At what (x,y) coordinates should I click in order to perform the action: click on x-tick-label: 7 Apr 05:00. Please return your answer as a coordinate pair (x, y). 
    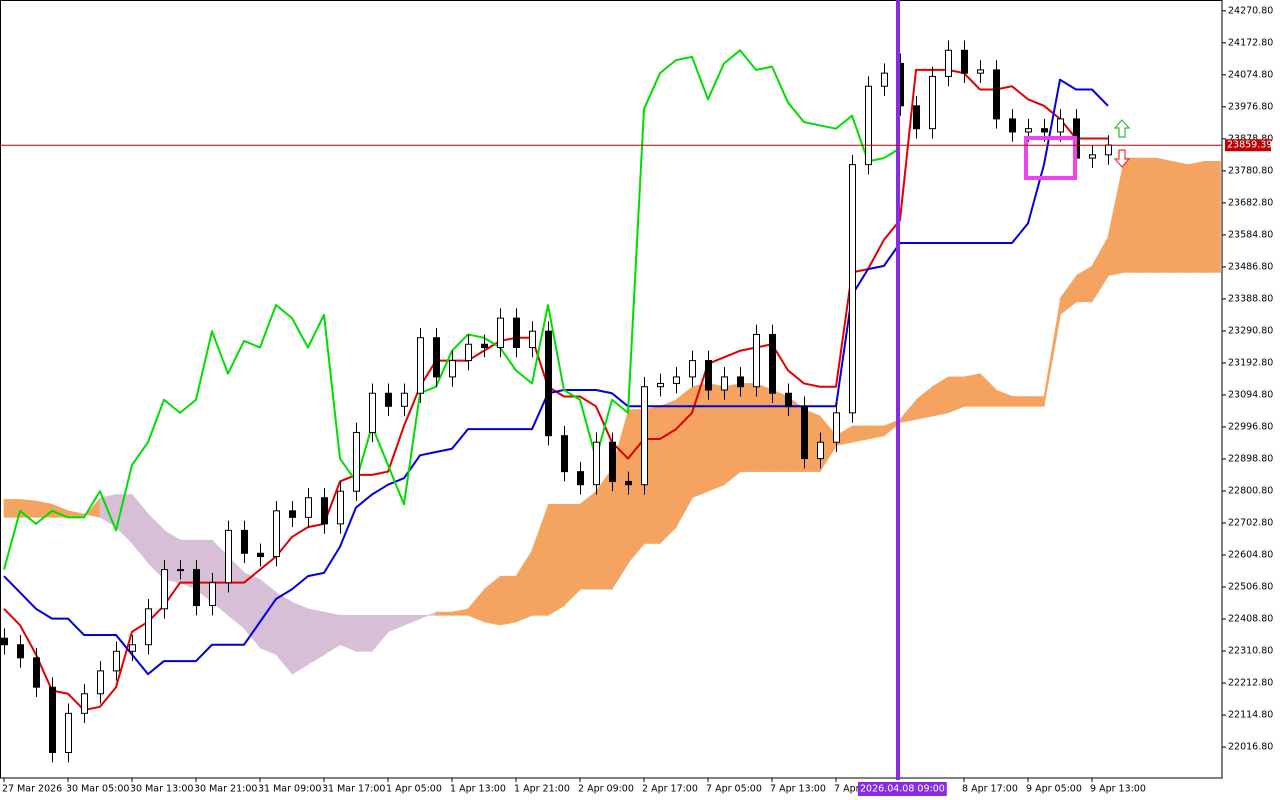
    Looking at the image, I should click on (734, 789).